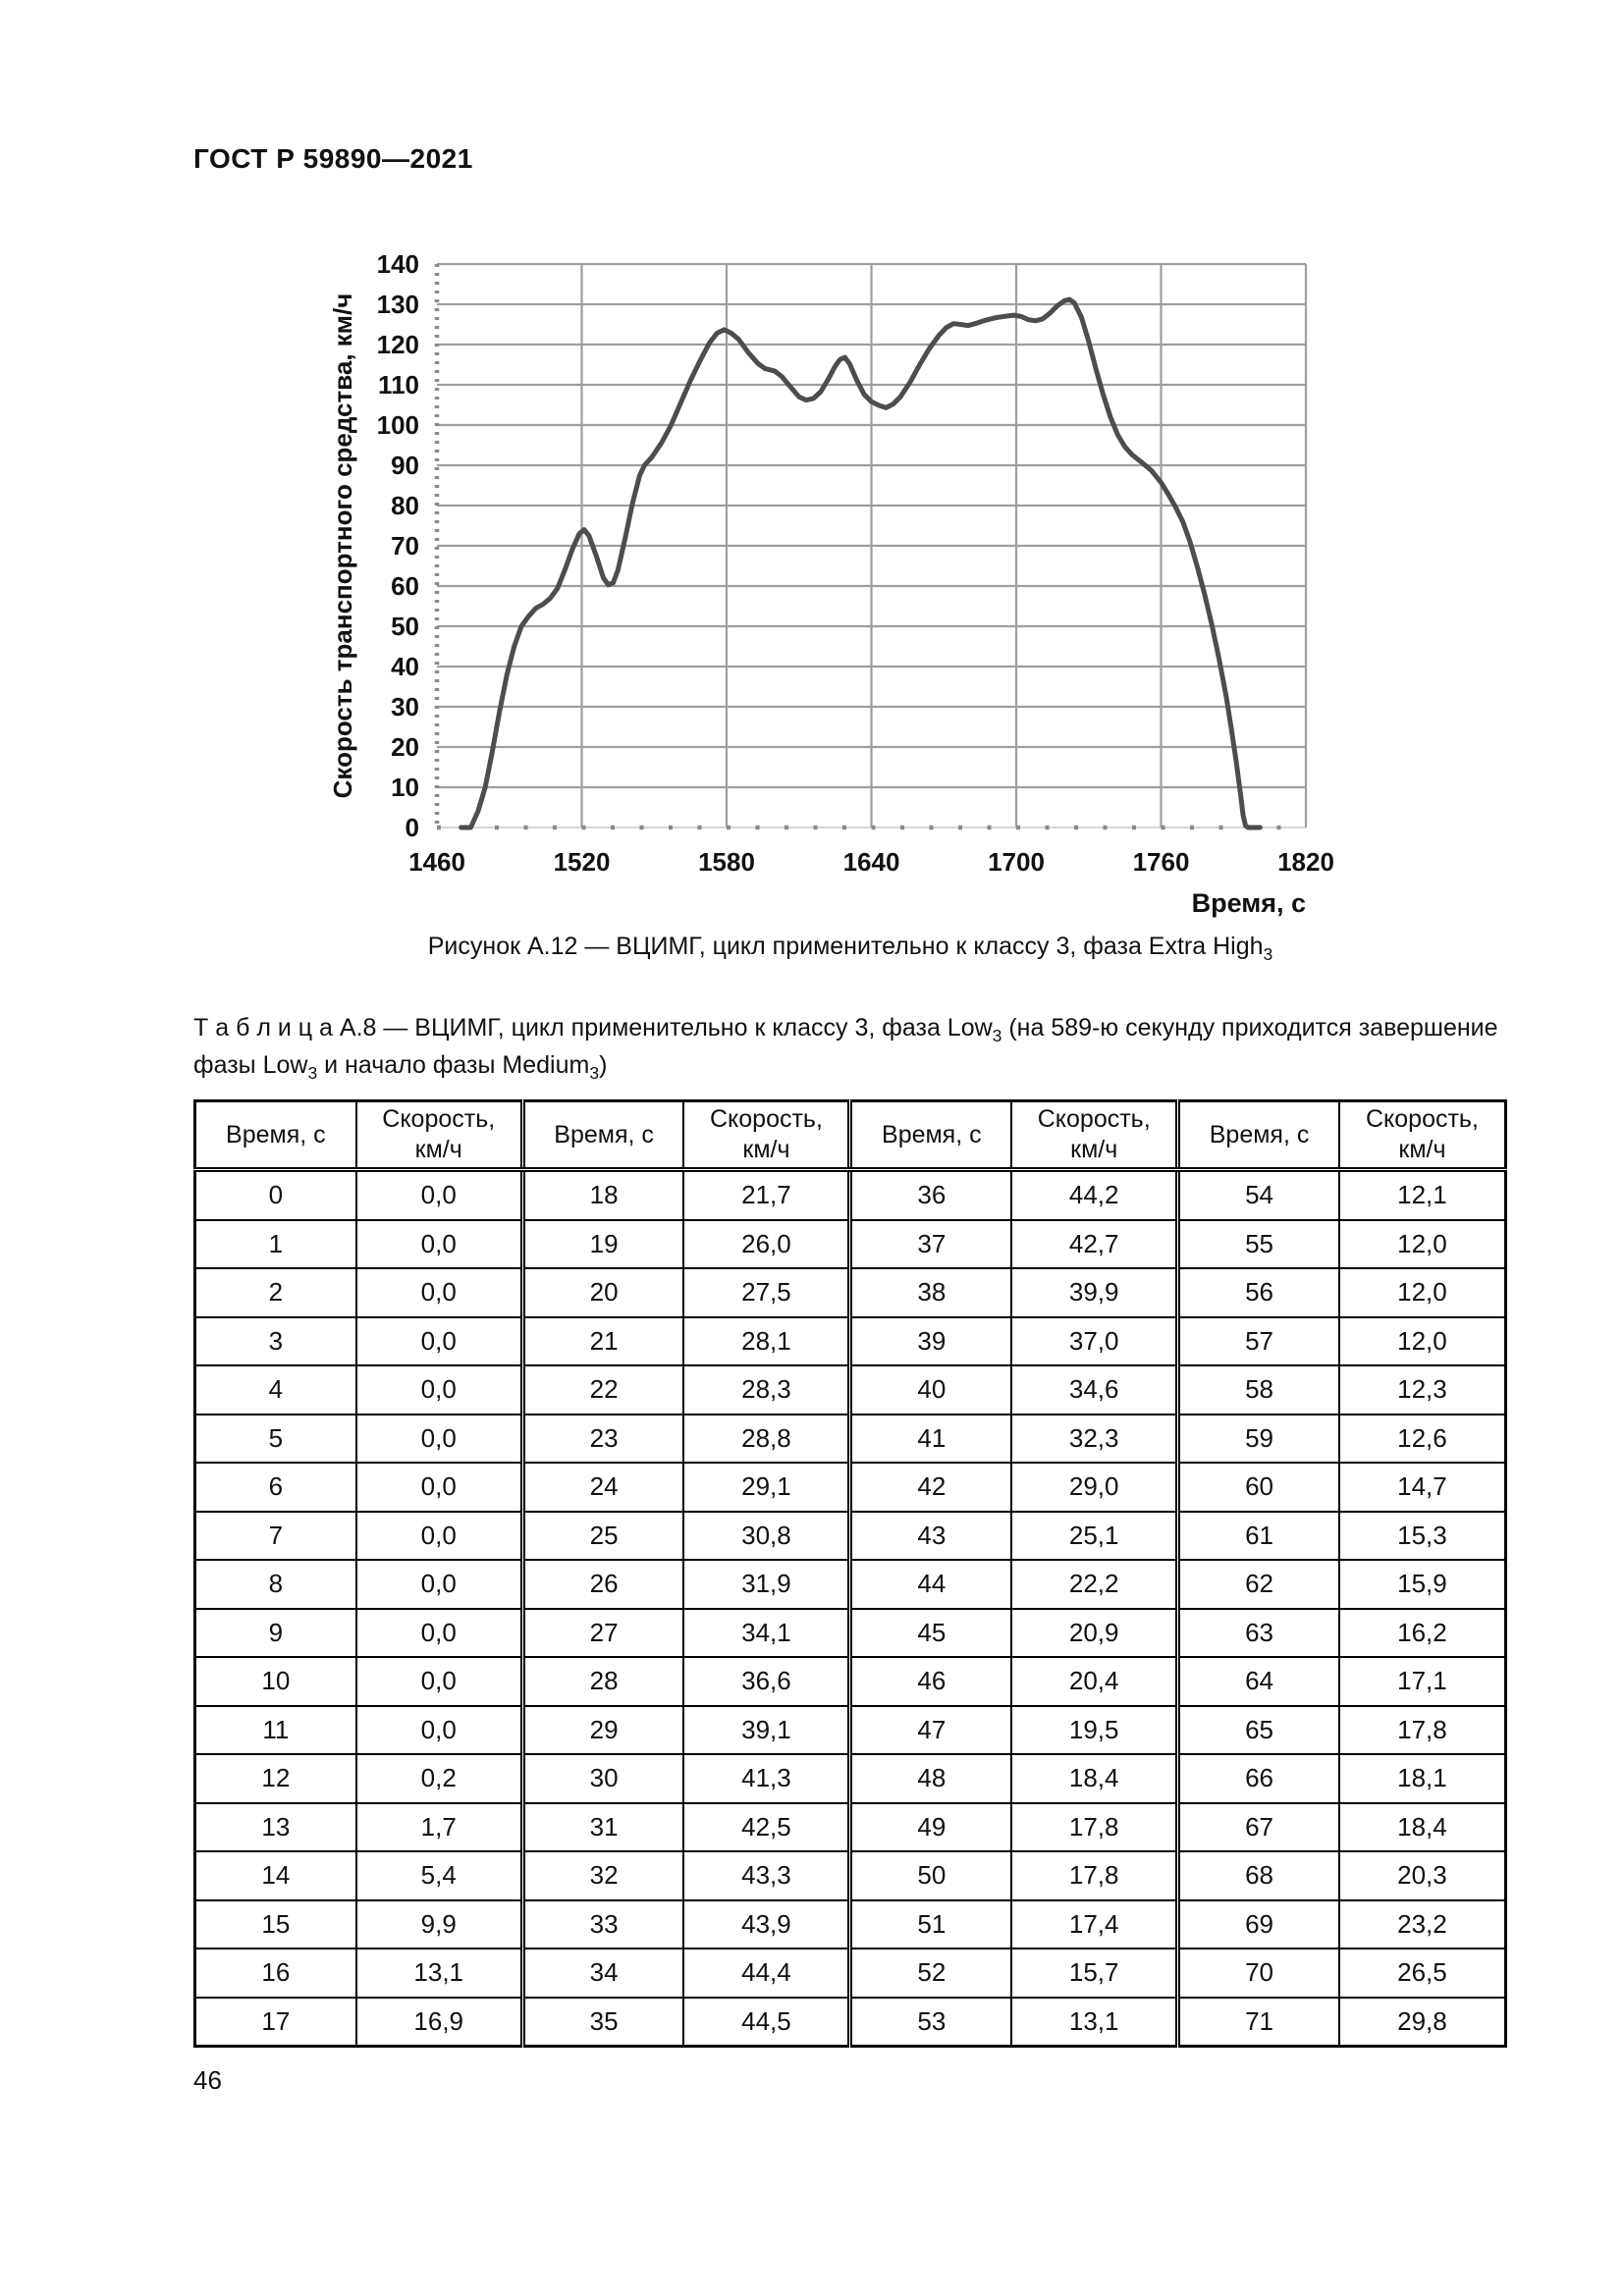 The height and width of the screenshot is (2296, 1624). What do you see at coordinates (1257, 1875) in the screenshot?
I see `cell-time: 68` at bounding box center [1257, 1875].